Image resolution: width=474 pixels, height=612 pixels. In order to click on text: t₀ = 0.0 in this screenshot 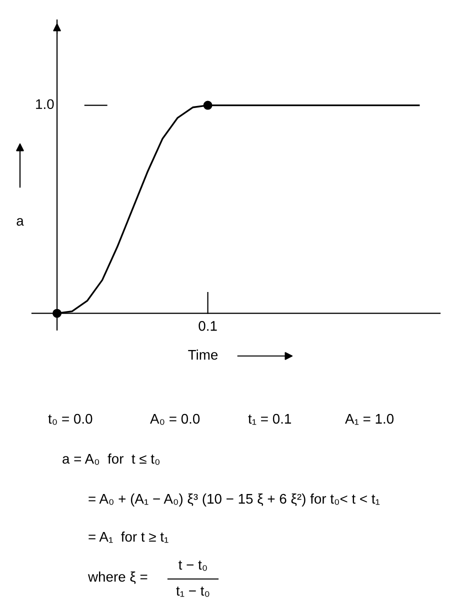, I will do `click(70, 419)`.